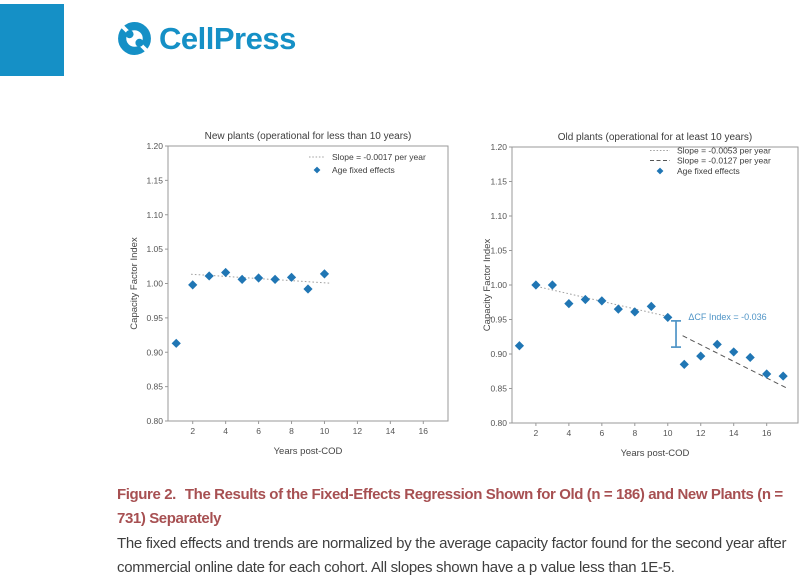 The height and width of the screenshot is (582, 800). I want to click on cellpress-mark-icon, so click(134, 38).